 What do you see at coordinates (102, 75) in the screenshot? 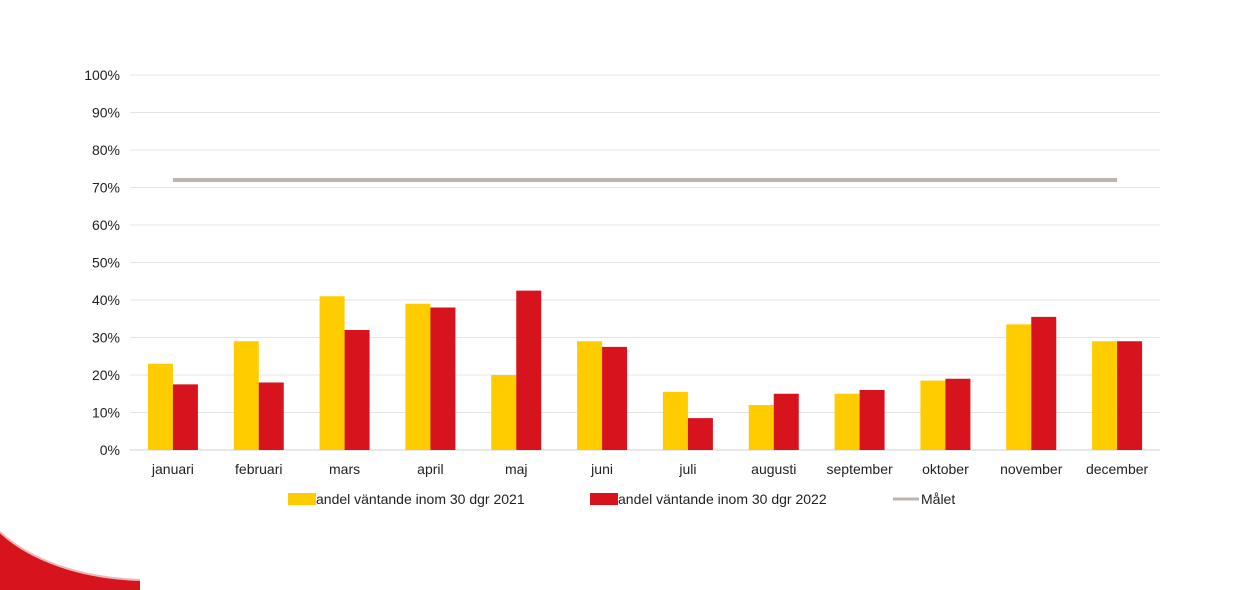
I see `y-tick-label: 100%` at bounding box center [102, 75].